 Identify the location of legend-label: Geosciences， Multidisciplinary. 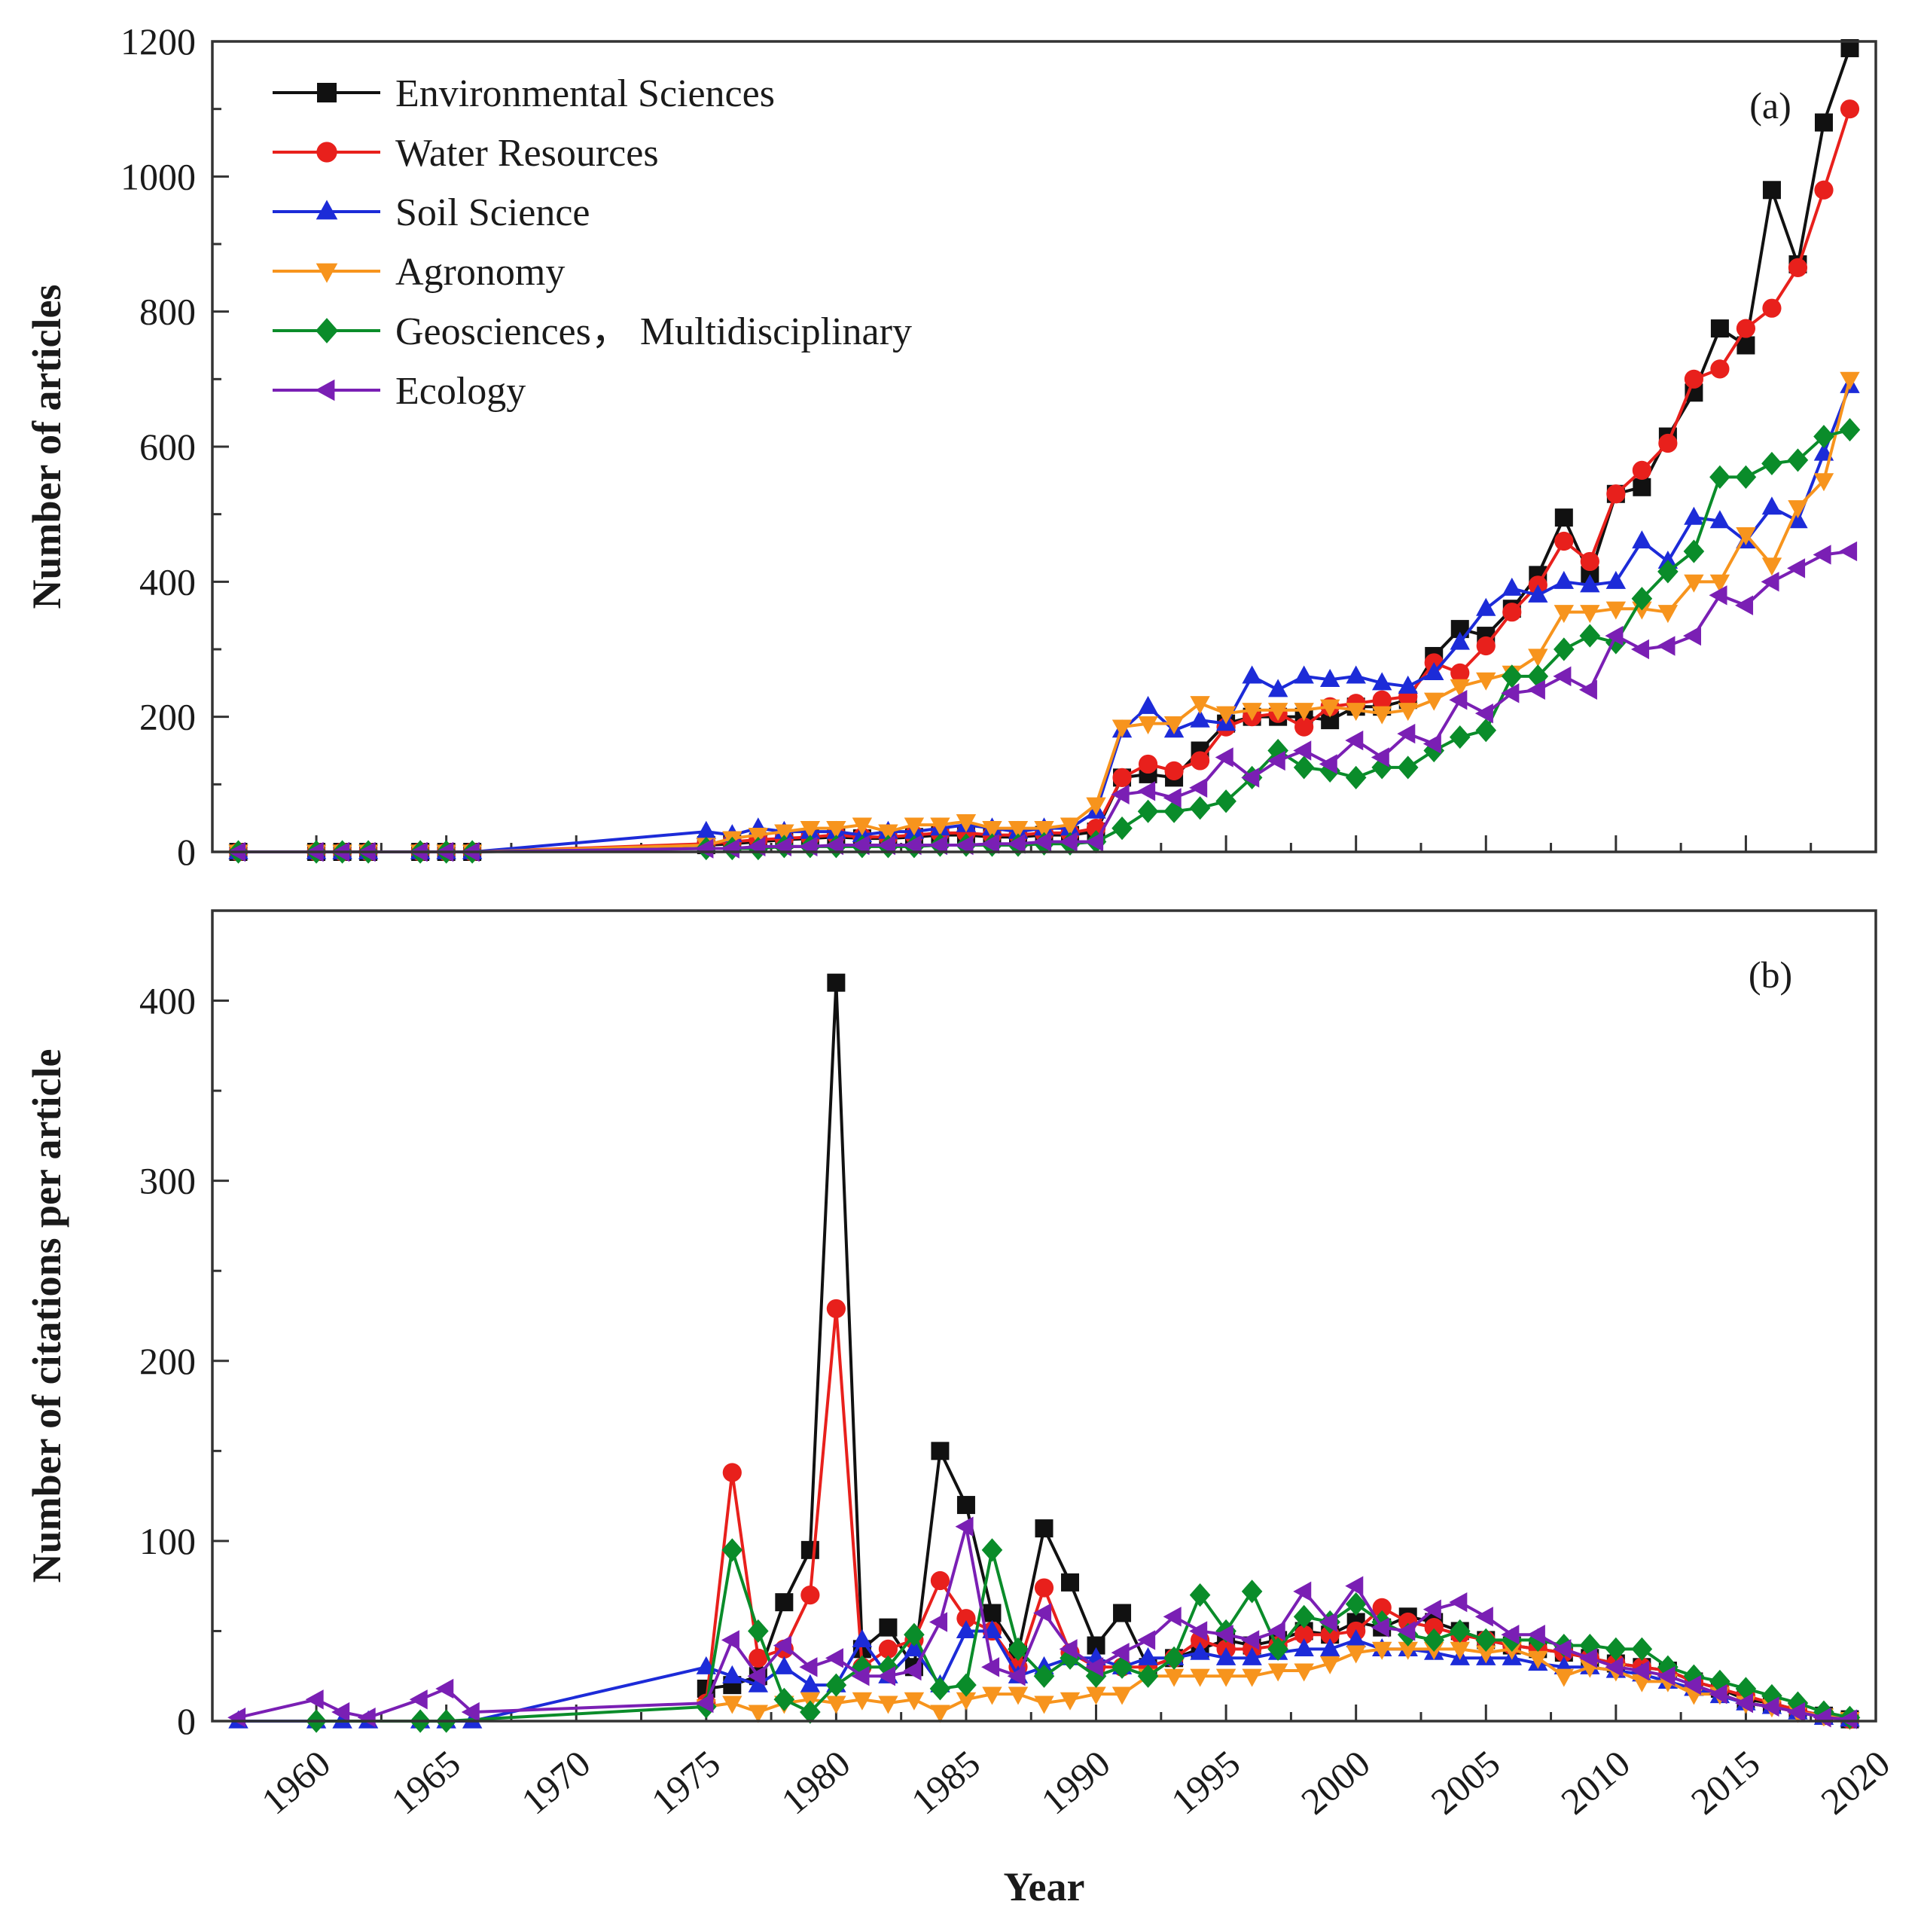
(654, 332).